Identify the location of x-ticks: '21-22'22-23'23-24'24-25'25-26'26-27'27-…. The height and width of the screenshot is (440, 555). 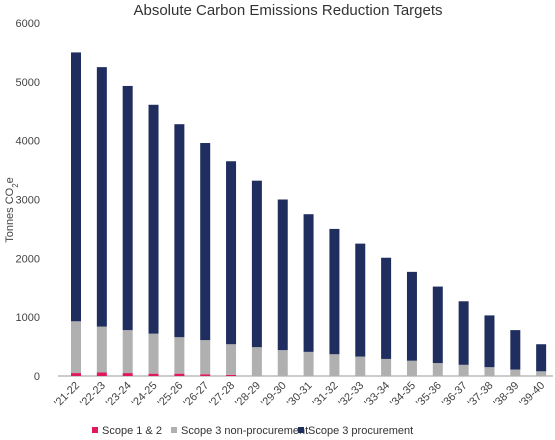
(299, 395).